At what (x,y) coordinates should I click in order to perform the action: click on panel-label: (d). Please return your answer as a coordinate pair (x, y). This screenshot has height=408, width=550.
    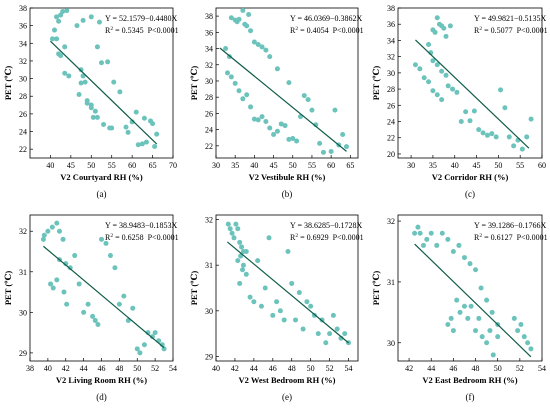
    Looking at the image, I should click on (101, 397).